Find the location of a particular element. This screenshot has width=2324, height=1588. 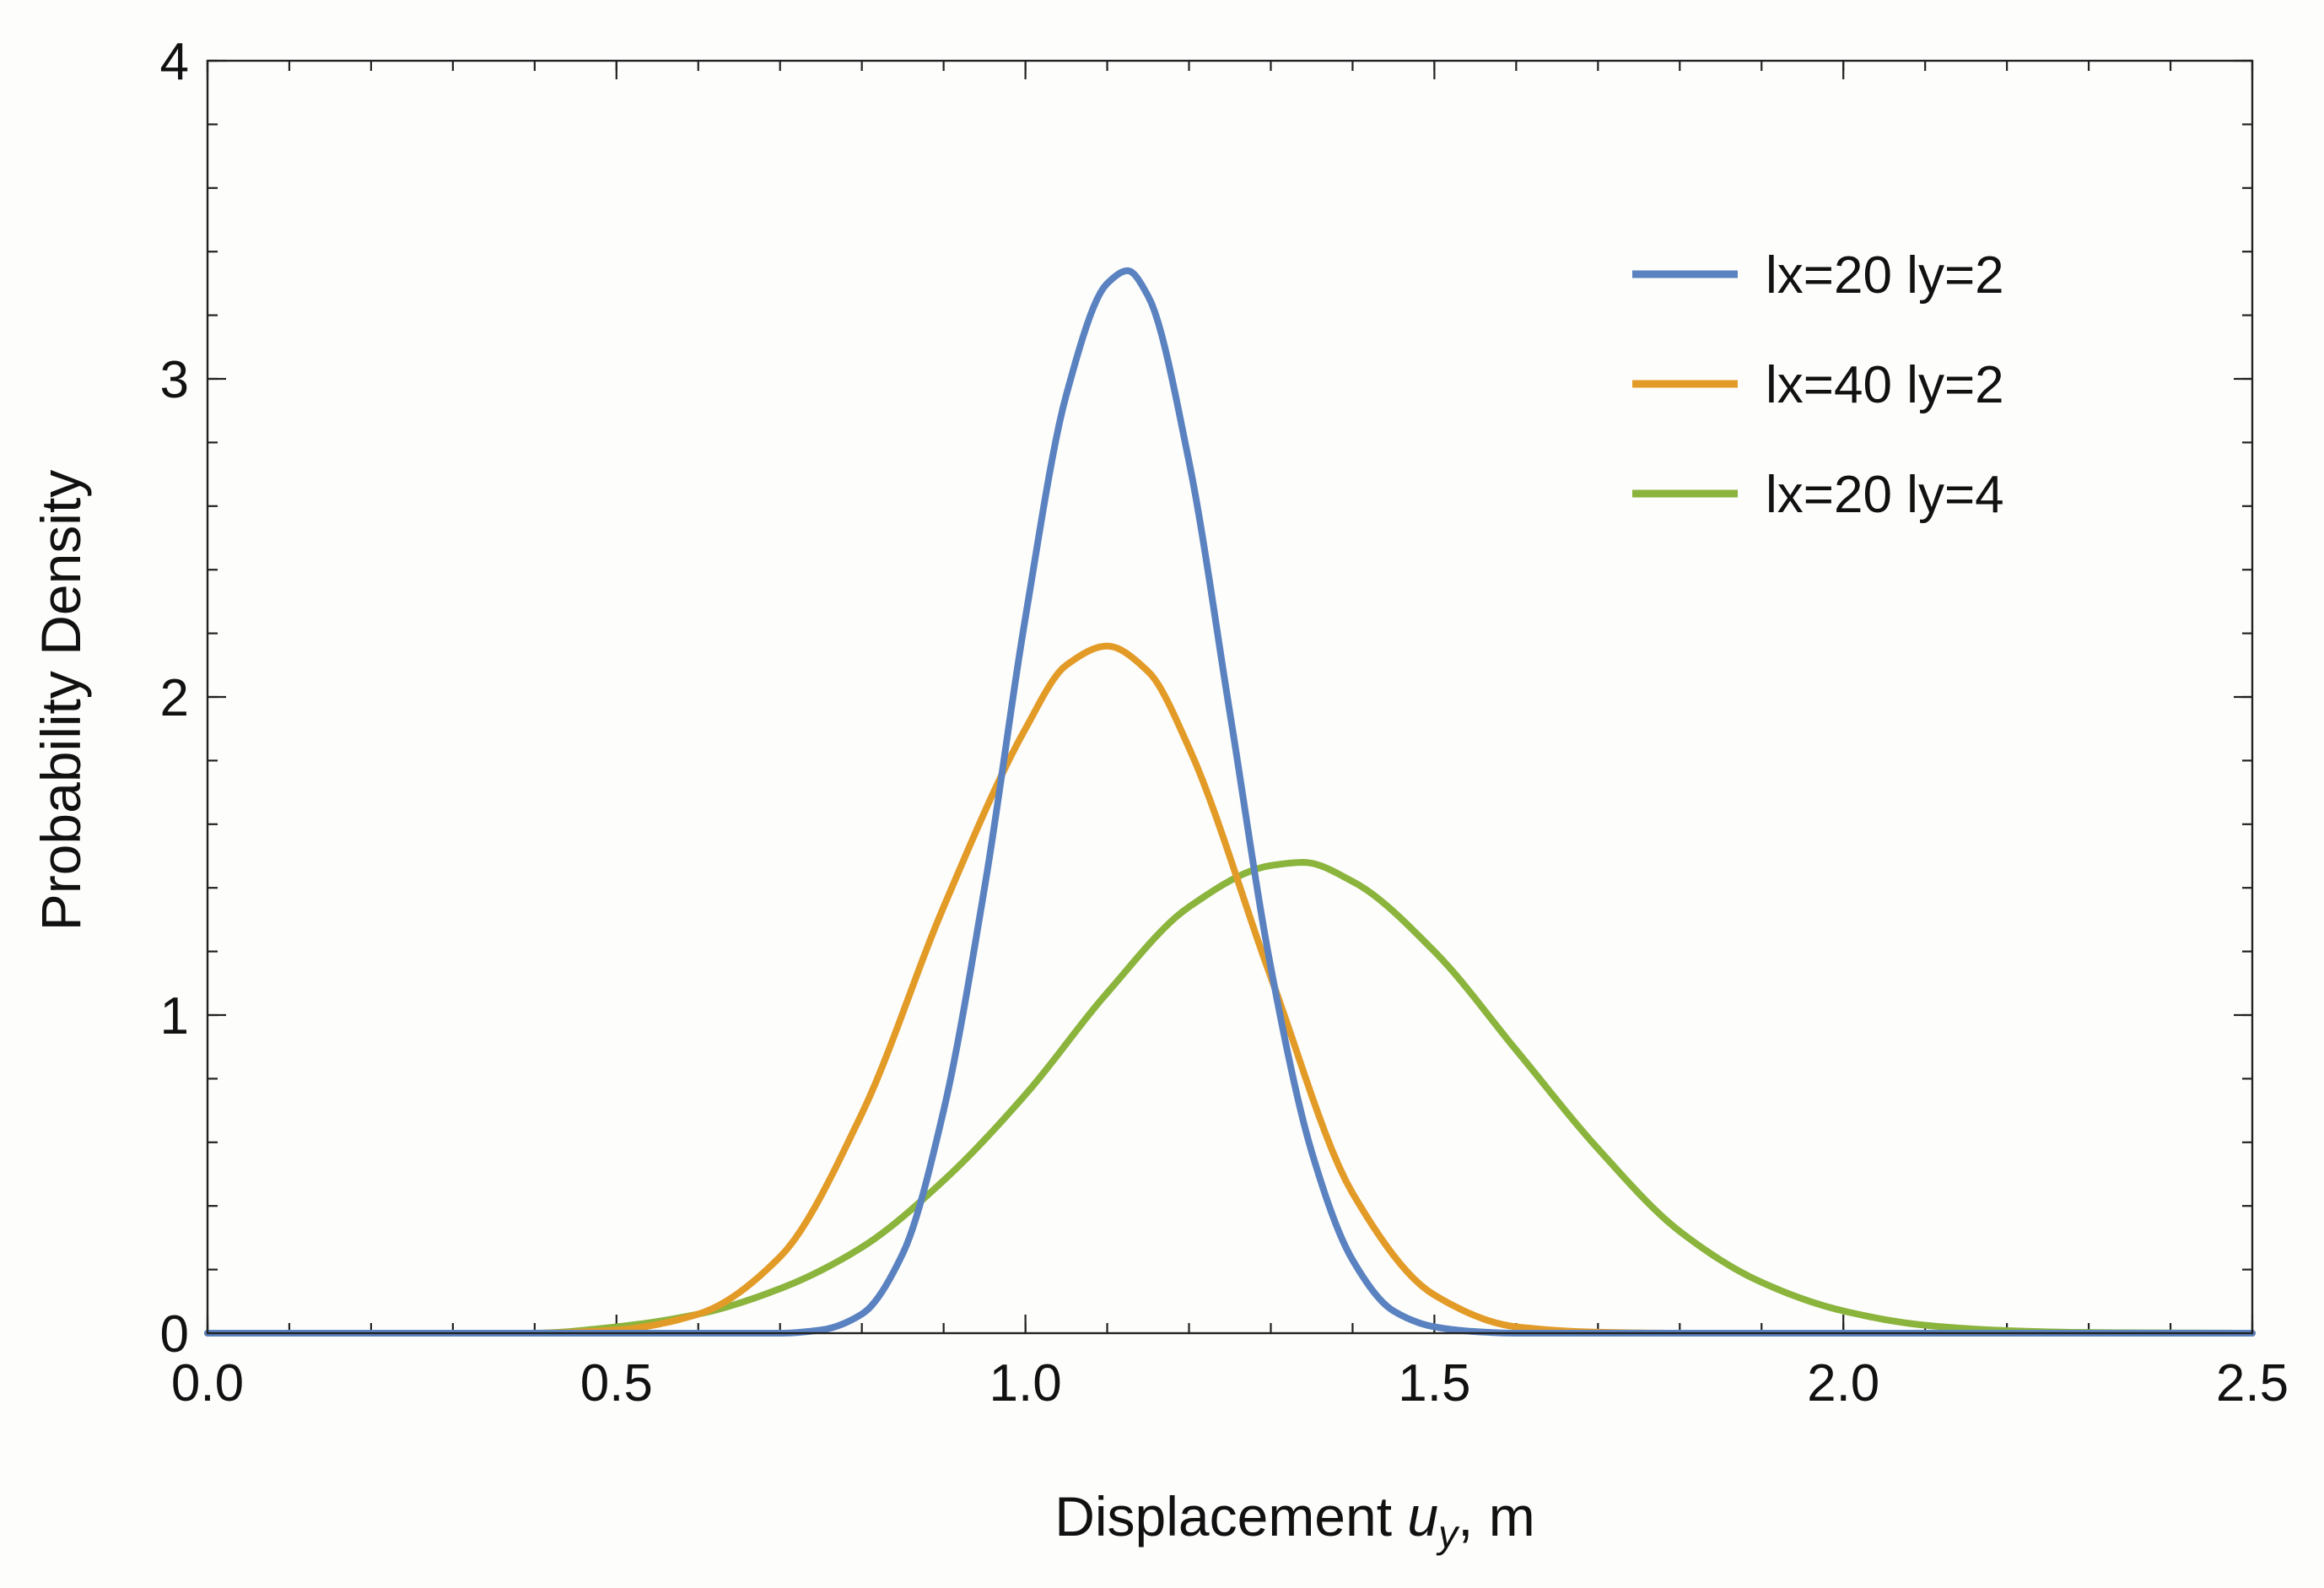

y-tick-label: 1 is located at coordinates (174, 1016).